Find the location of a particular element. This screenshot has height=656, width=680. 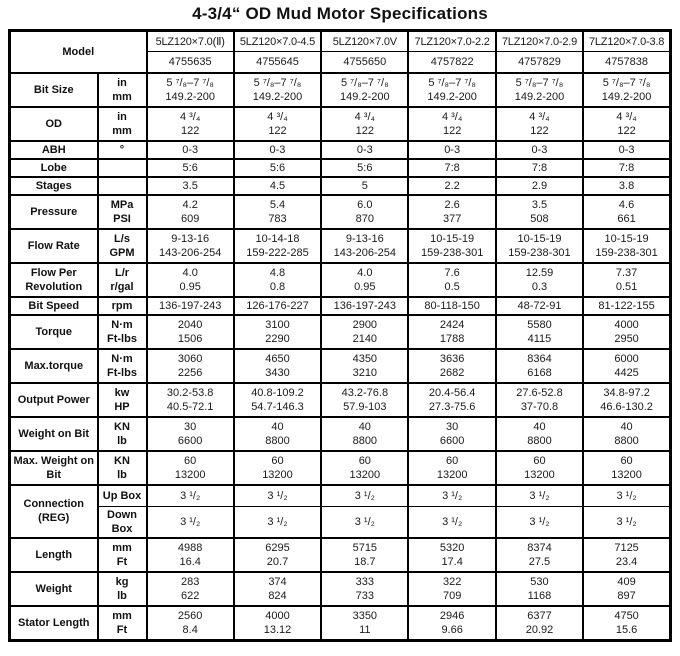

row-label: Stages is located at coordinates (53, 185).